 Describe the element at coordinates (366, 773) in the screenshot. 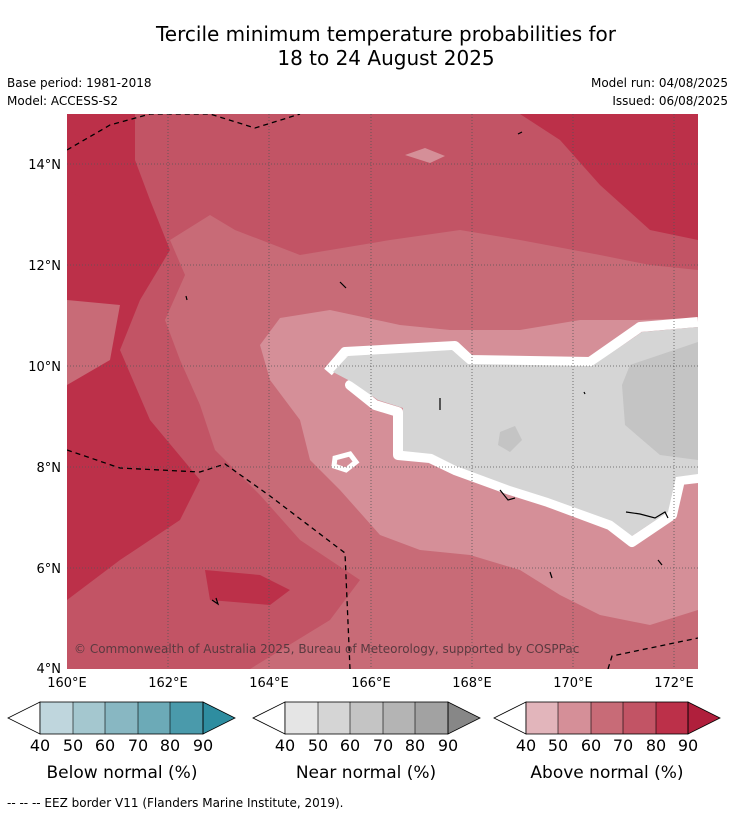

I see `colorbar-label-near: Near normal (%)` at that location.